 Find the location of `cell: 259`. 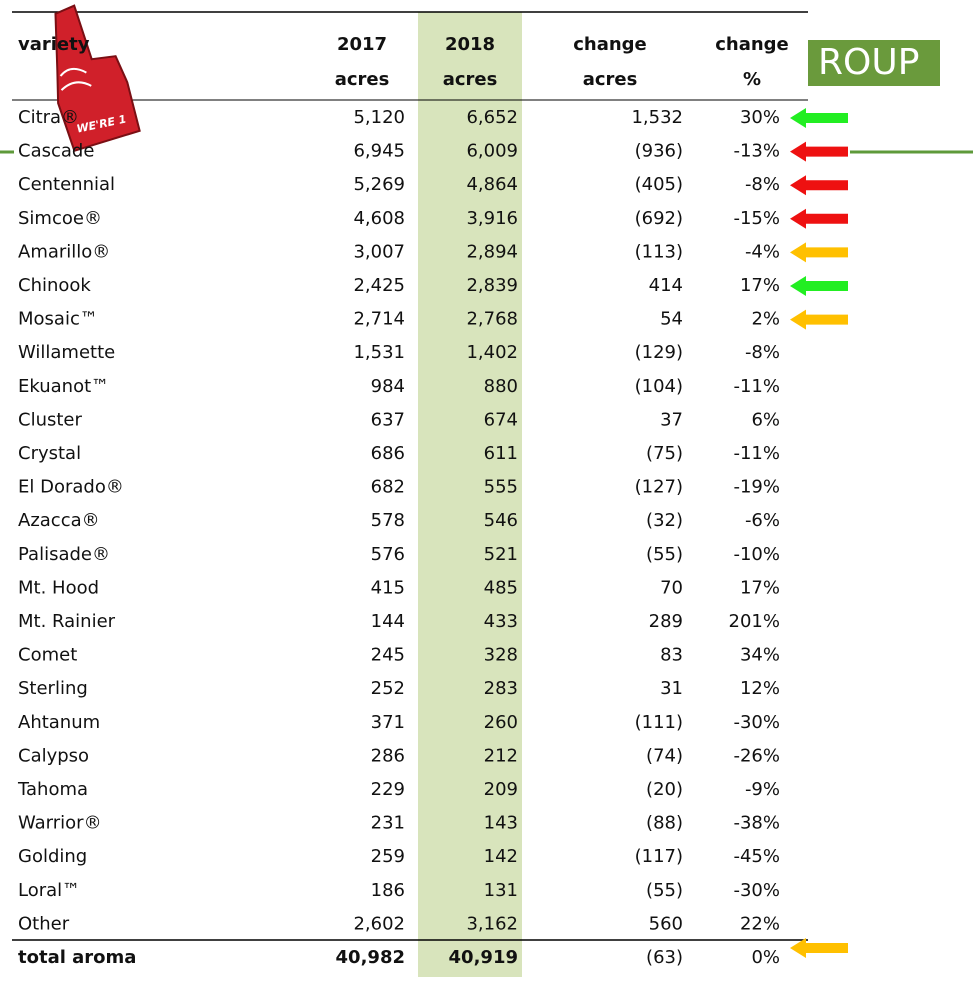

cell: 259 is located at coordinates (388, 856).